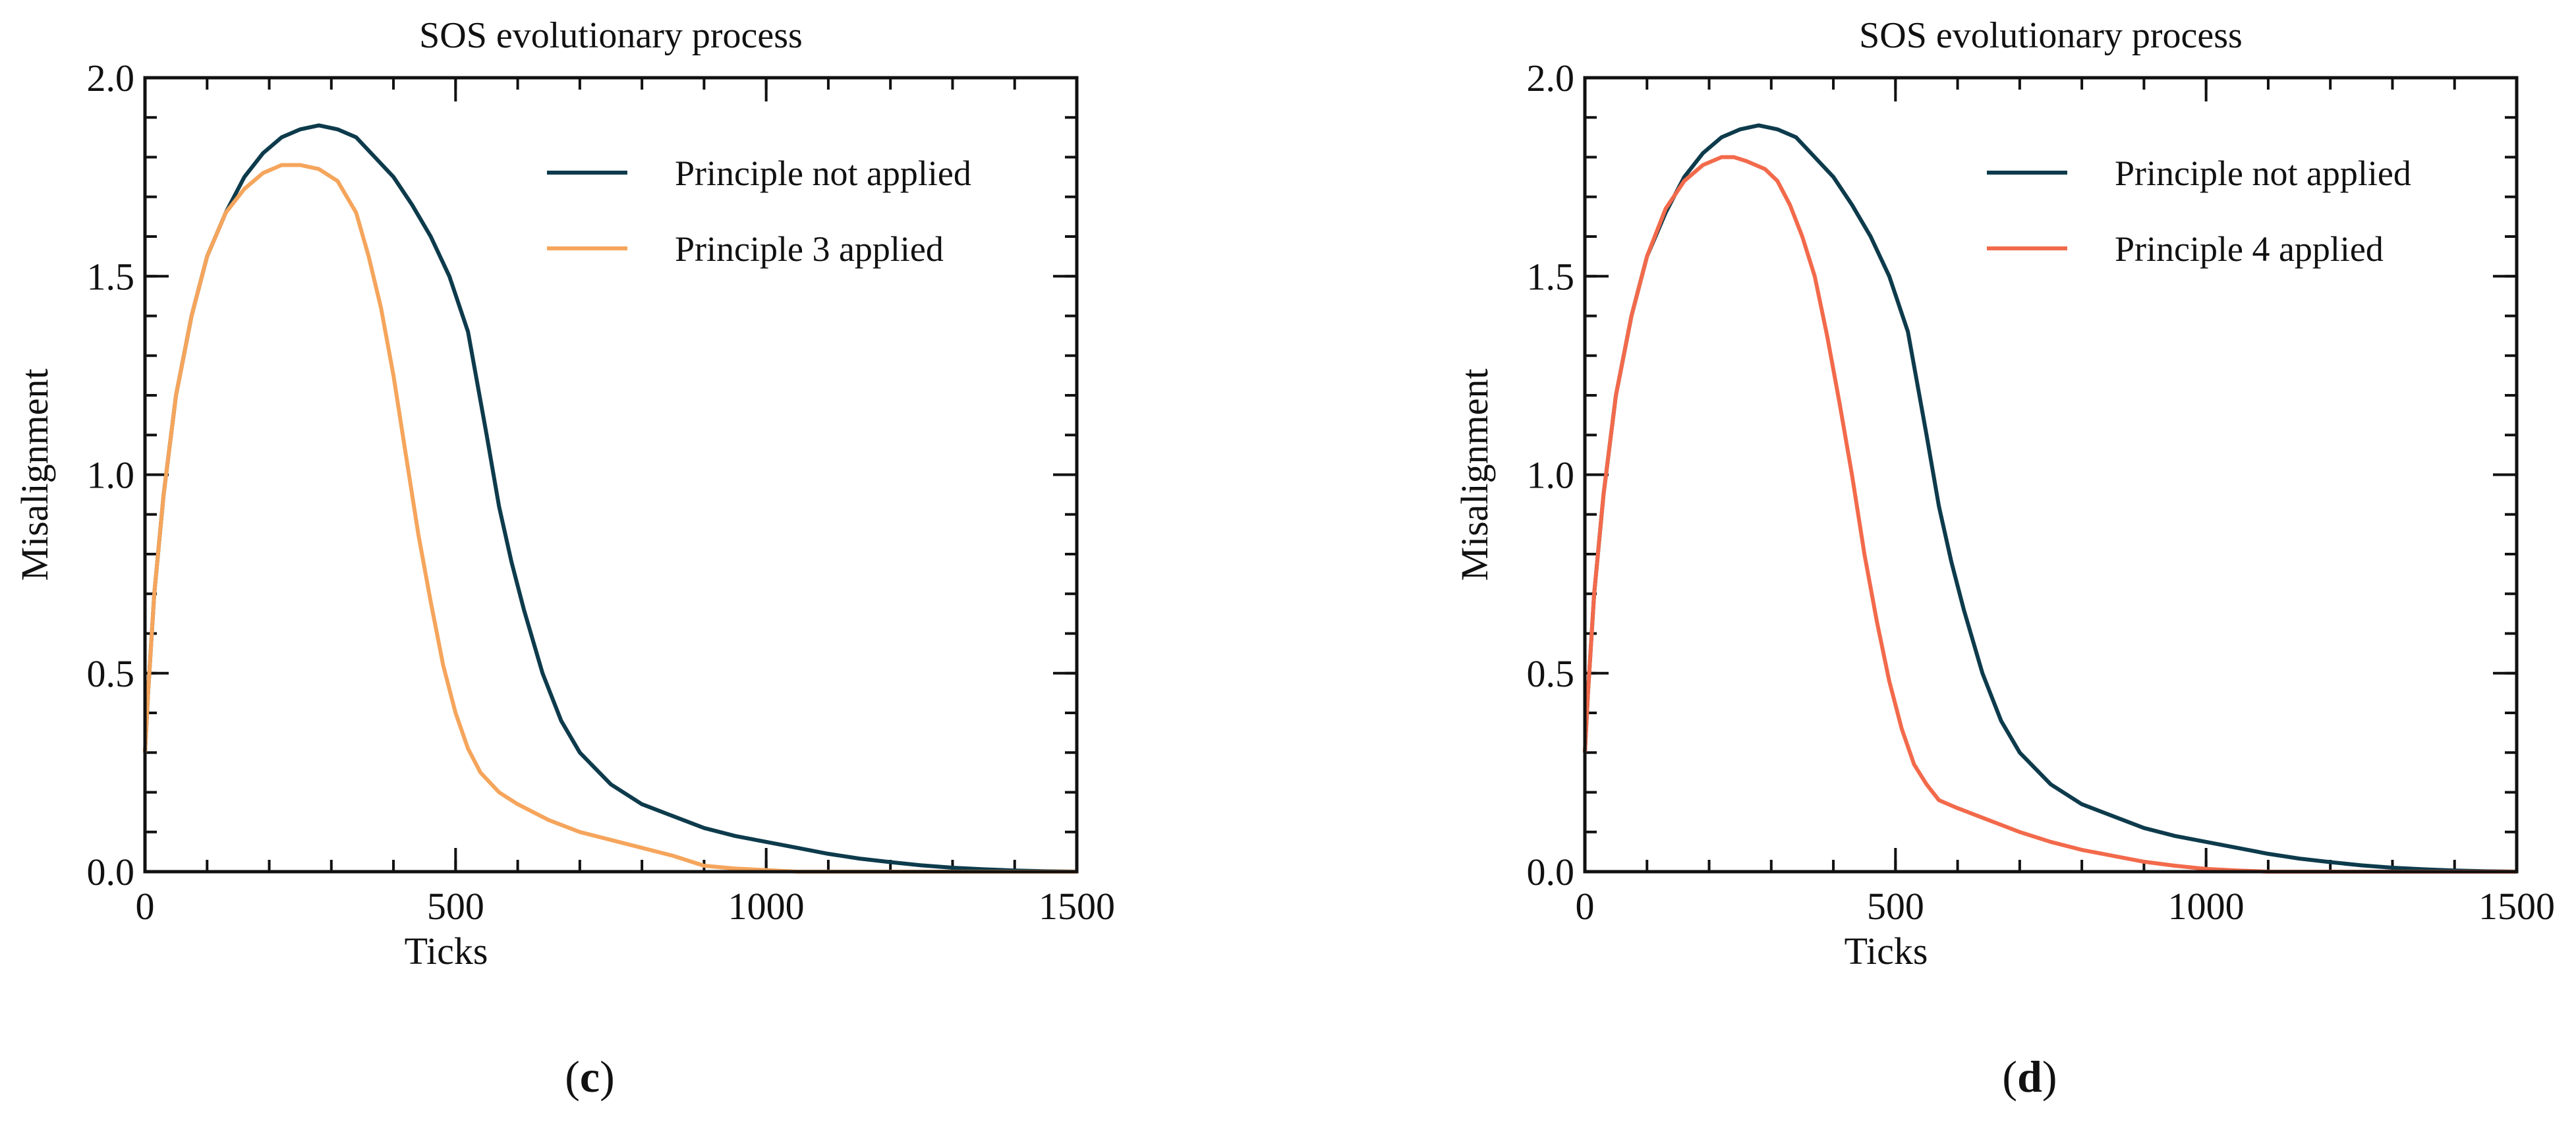 The width and height of the screenshot is (2576, 1126). I want to click on legend-label-1: Principle 4 applied, so click(2249, 249).